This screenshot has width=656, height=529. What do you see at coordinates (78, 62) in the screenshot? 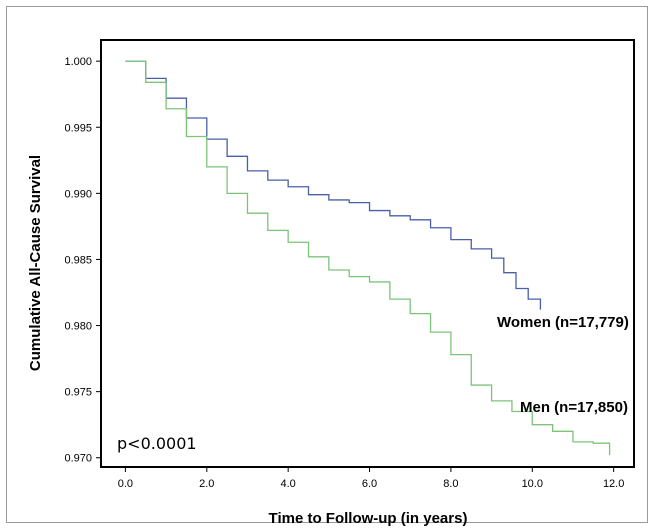
I see `y-tick-label-6: 1.000` at bounding box center [78, 62].